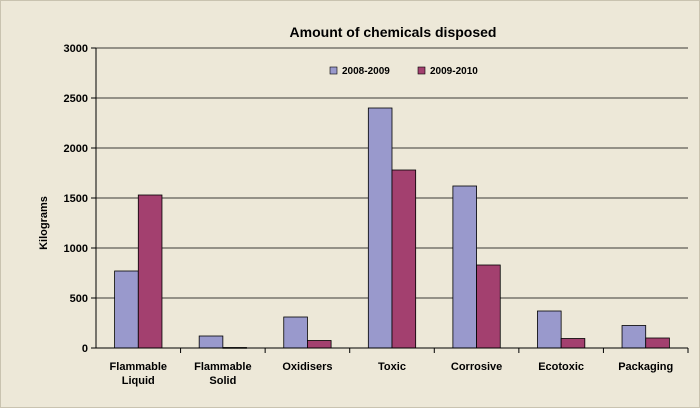 This screenshot has width=700, height=408. Describe the element at coordinates (44, 223) in the screenshot. I see `y-axis-label: Kilograms` at that location.